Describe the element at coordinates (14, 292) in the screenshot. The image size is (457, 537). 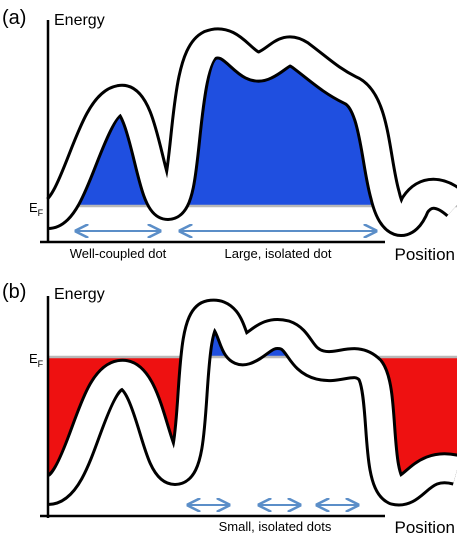
I see `panel-label: (b)` at that location.